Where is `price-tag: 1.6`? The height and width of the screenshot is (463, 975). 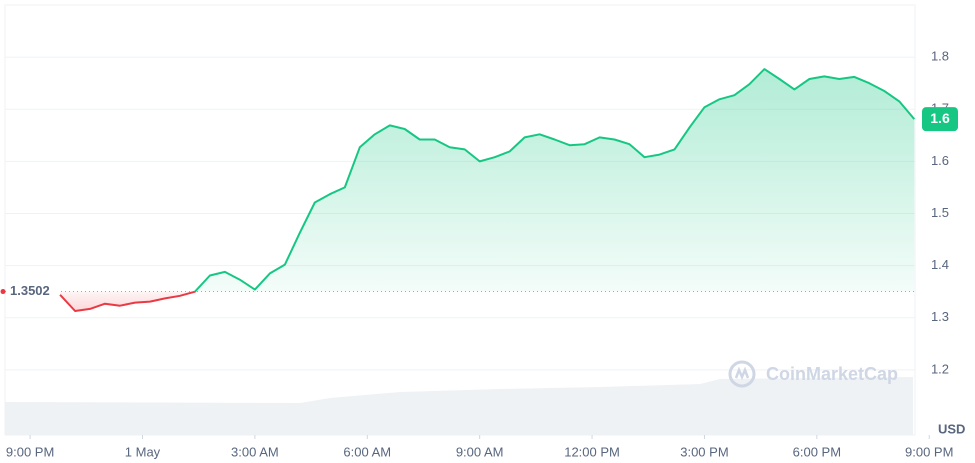
price-tag: 1.6 is located at coordinates (940, 118).